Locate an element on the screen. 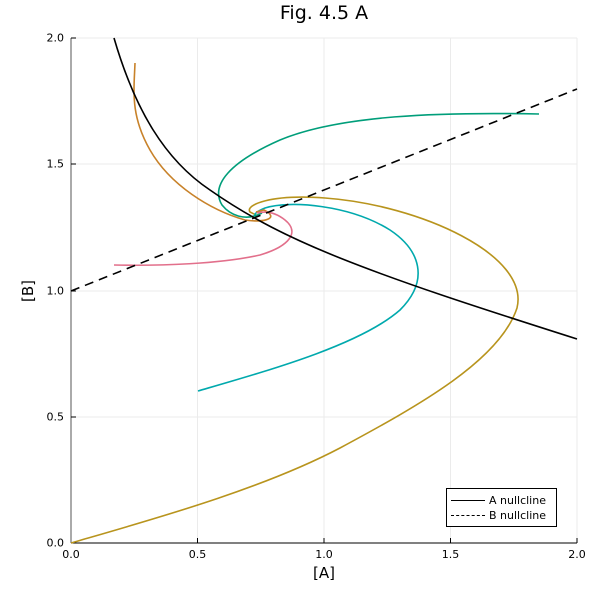 The height and width of the screenshot is (600, 600). legend: A nullcline B nullcline is located at coordinates (501, 507).